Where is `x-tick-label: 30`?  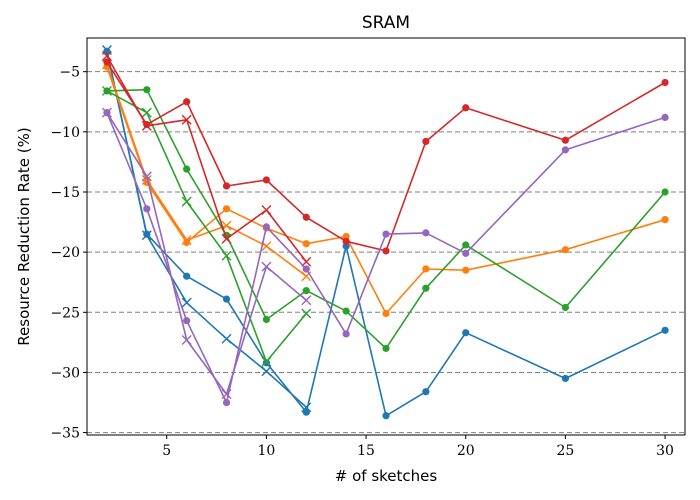 x-tick-label: 30 is located at coordinates (665, 451).